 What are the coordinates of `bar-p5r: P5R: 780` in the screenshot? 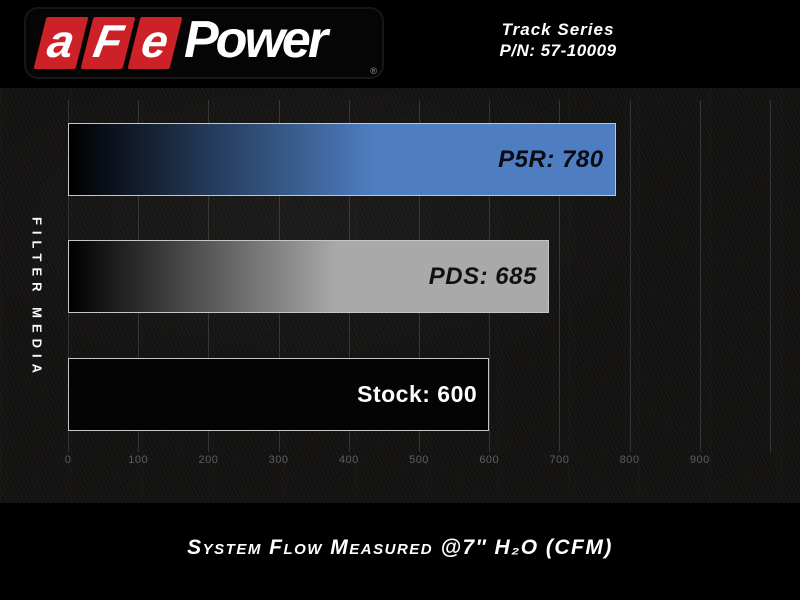 It's located at (342, 159).